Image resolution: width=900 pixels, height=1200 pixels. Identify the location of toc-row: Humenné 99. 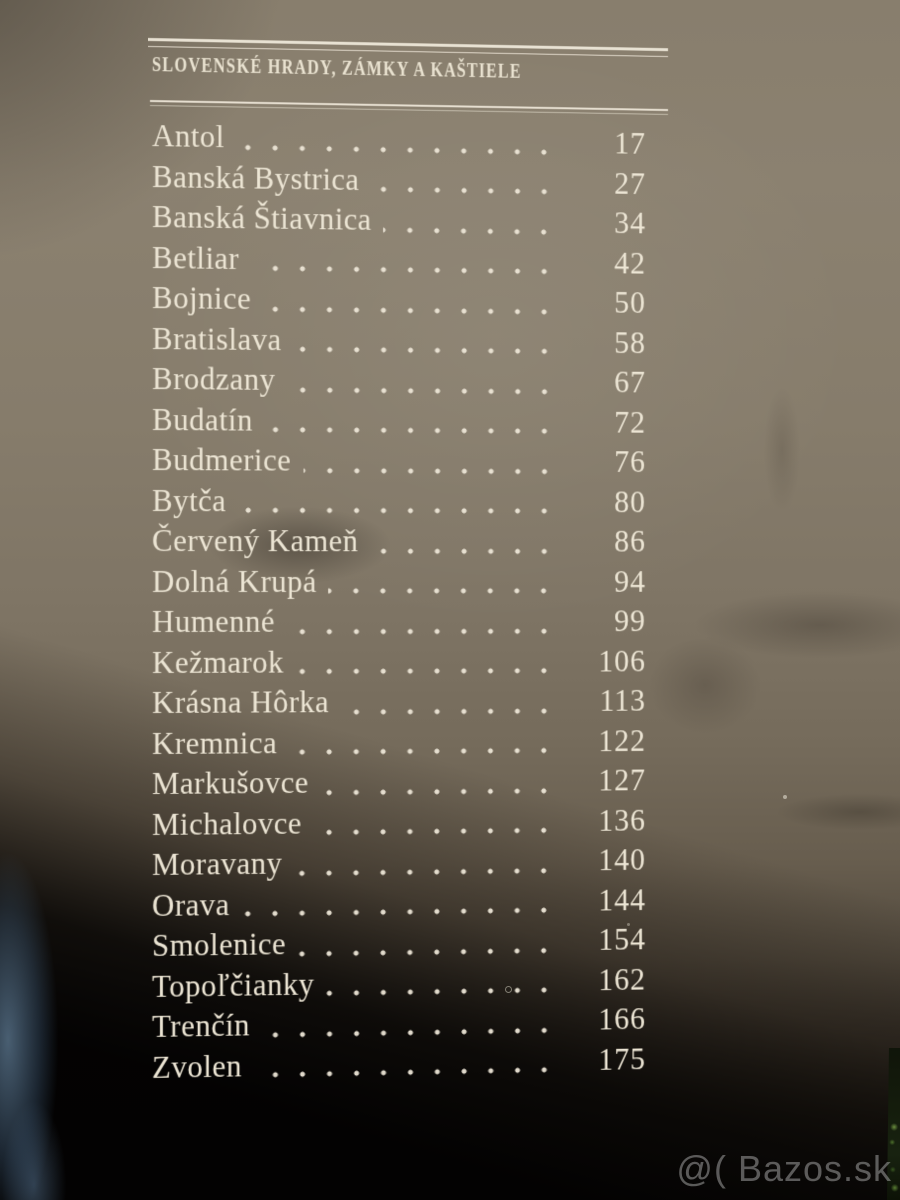
(399, 622).